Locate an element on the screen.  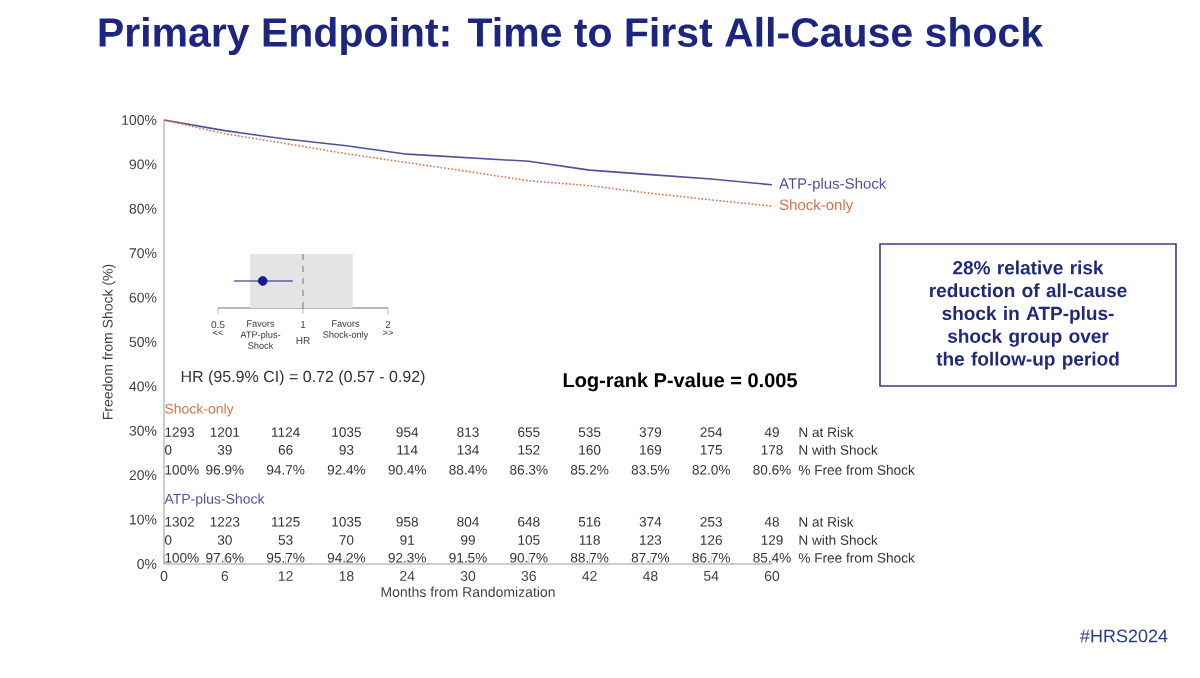
text: #HRS2024 is located at coordinates (1124, 636).